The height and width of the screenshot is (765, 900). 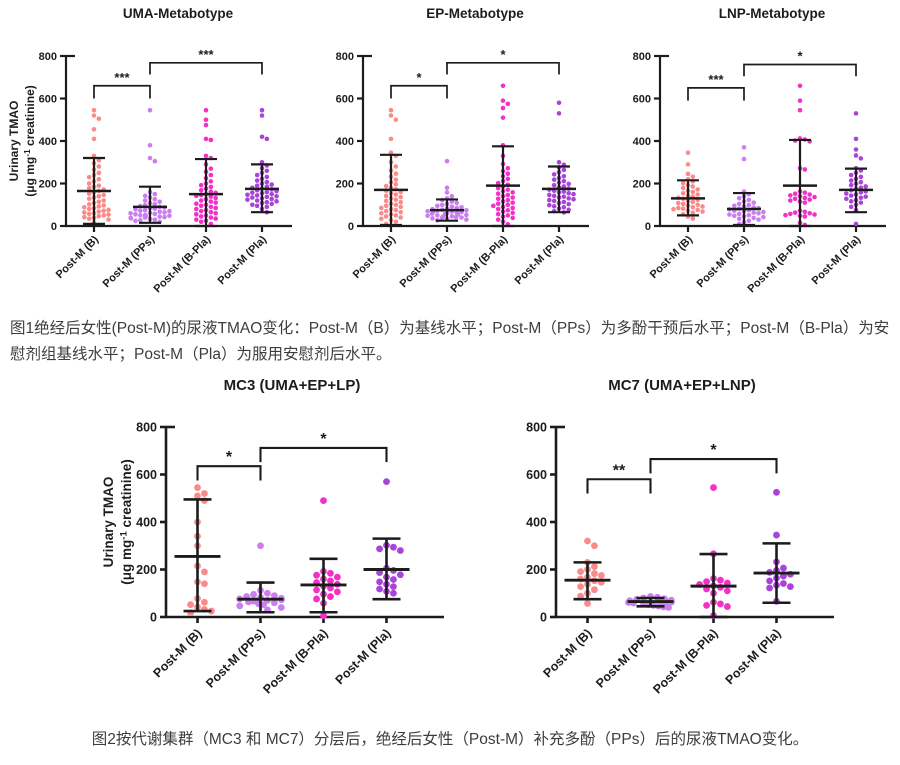 What do you see at coordinates (753, 656) in the screenshot?
I see `x-category-label: Post-M (Pla)` at bounding box center [753, 656].